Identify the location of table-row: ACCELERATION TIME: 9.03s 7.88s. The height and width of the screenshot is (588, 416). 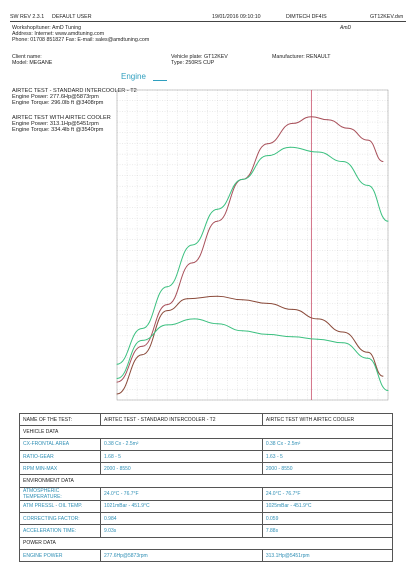
(206, 531).